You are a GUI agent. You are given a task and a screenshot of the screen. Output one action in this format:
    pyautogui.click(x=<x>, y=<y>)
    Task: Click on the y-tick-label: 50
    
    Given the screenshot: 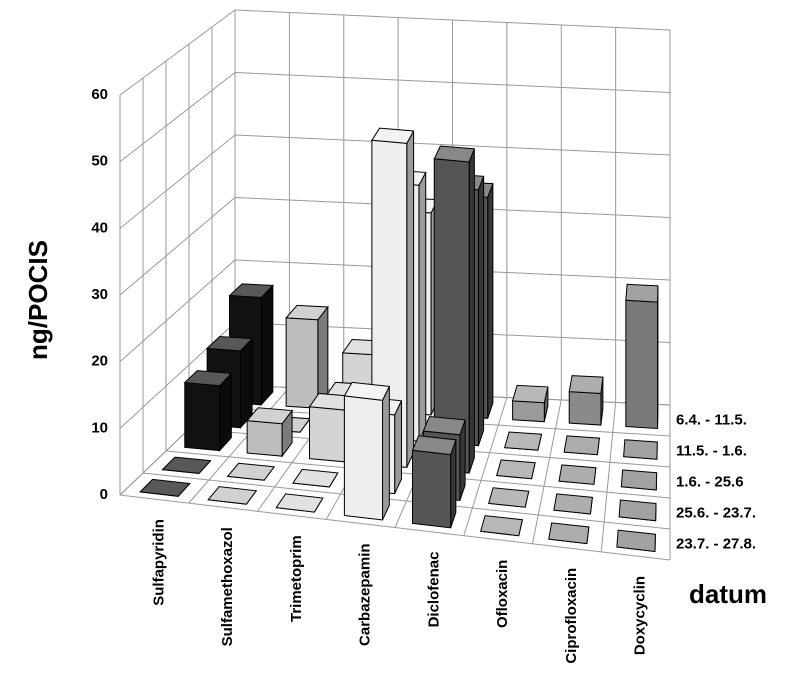 What is the action you would take?
    pyautogui.click(x=99, y=161)
    